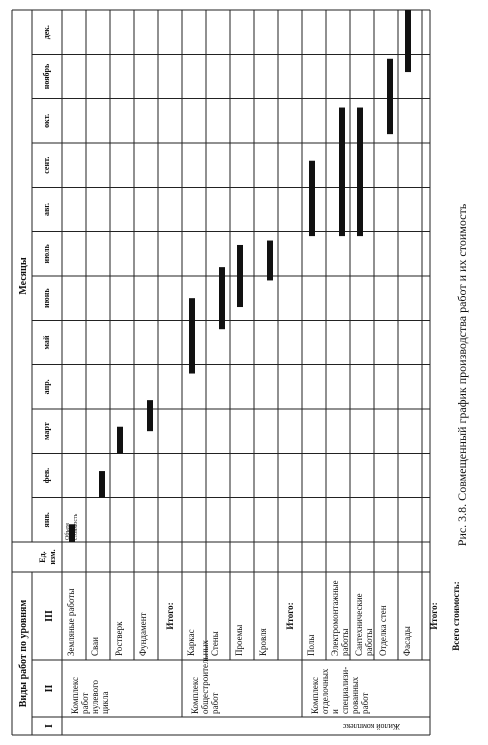 The height and width of the screenshot is (745, 488). I want to click on work-row-label: Отделка стен, so click(383, 630).